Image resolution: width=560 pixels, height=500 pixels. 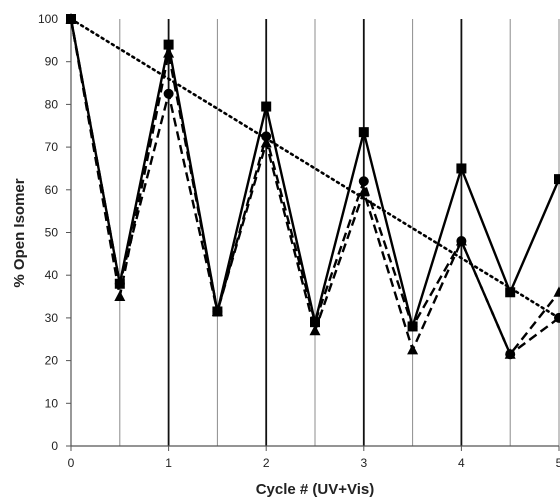 I want to click on x-tick-label-5: 5, so click(x=558, y=463).